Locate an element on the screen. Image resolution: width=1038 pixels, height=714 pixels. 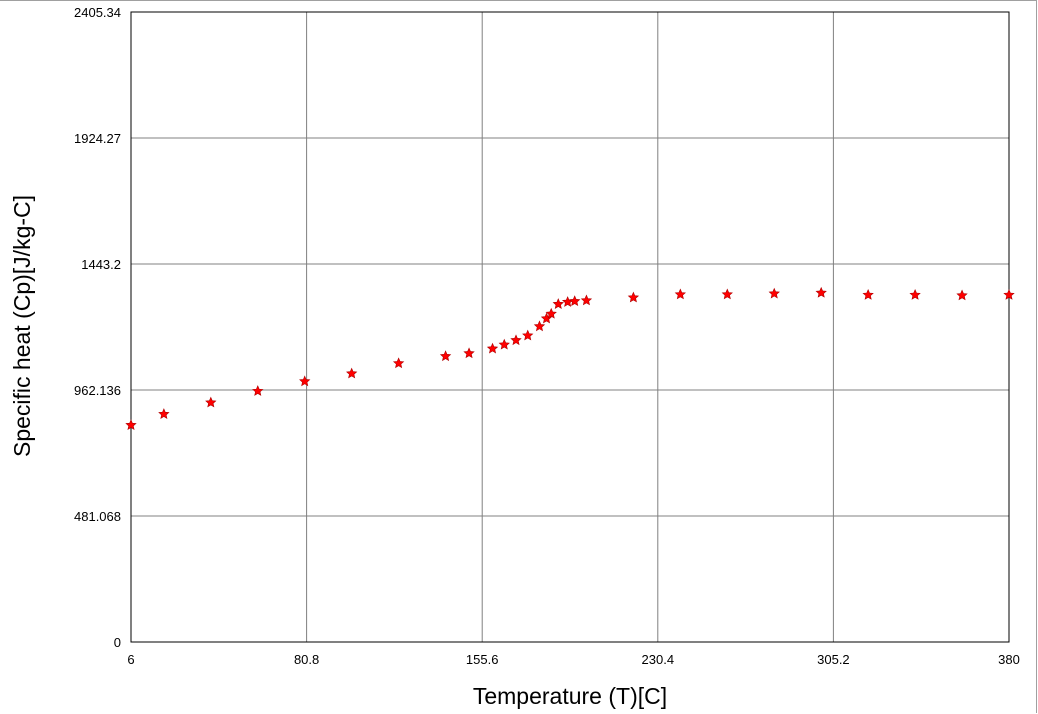
x-tick-label: 305.2 is located at coordinates (833, 659).